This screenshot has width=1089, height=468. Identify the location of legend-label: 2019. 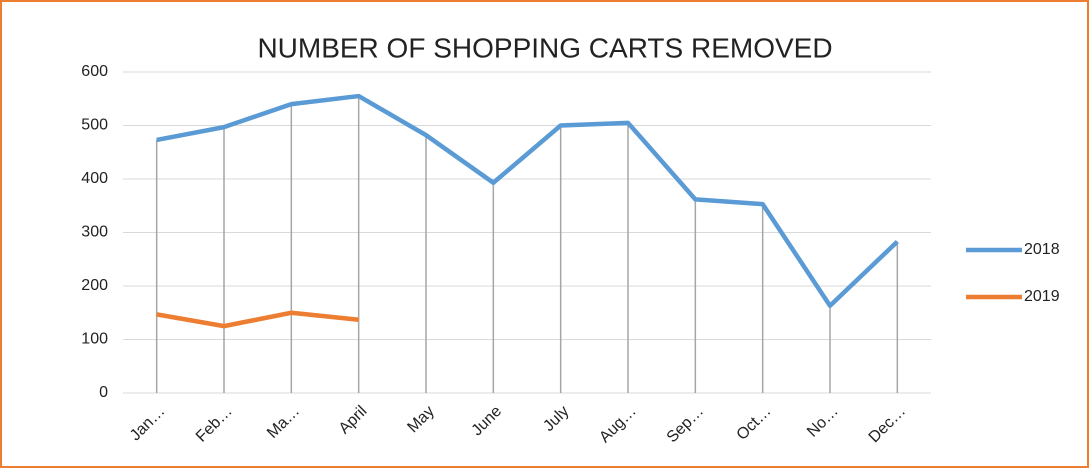
(1042, 296).